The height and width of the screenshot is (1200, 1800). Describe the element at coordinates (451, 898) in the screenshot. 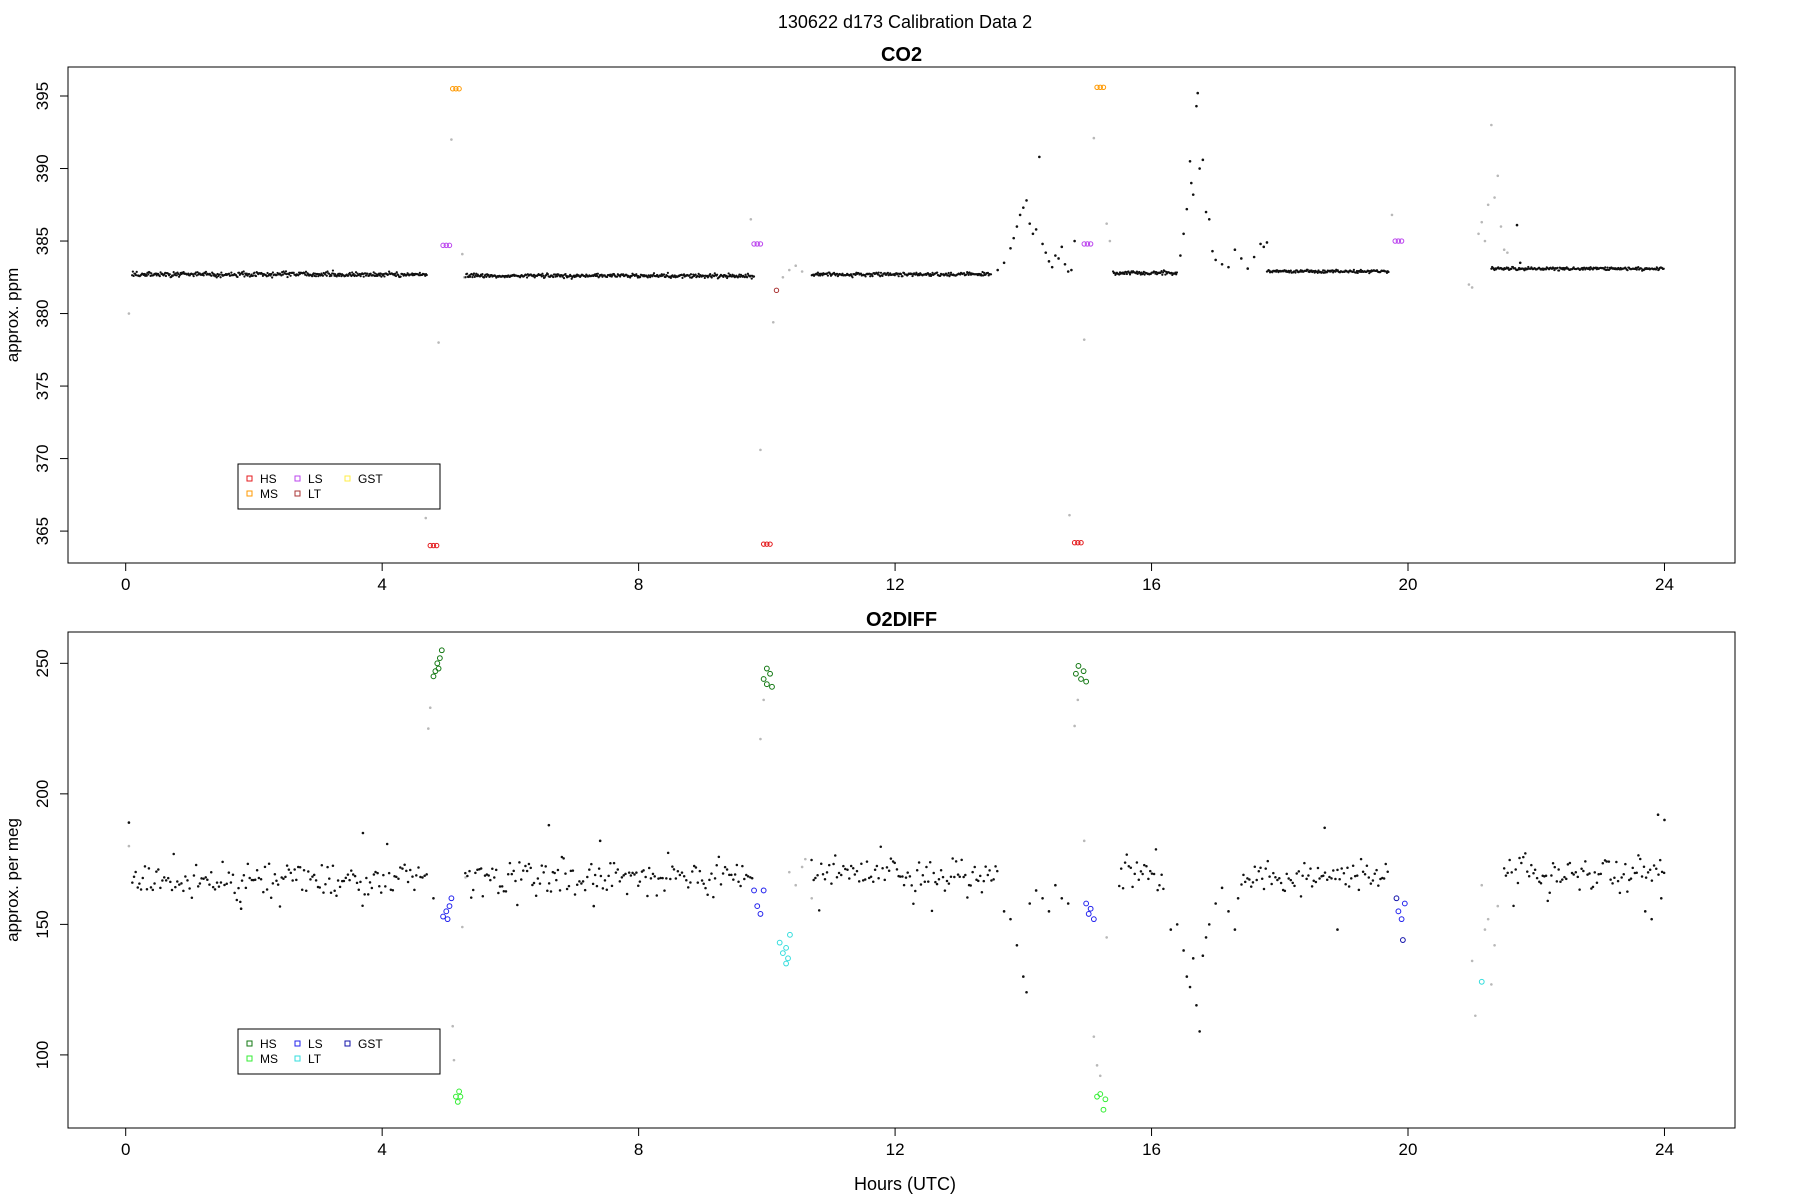

I see `calibration-point-ls` at that location.